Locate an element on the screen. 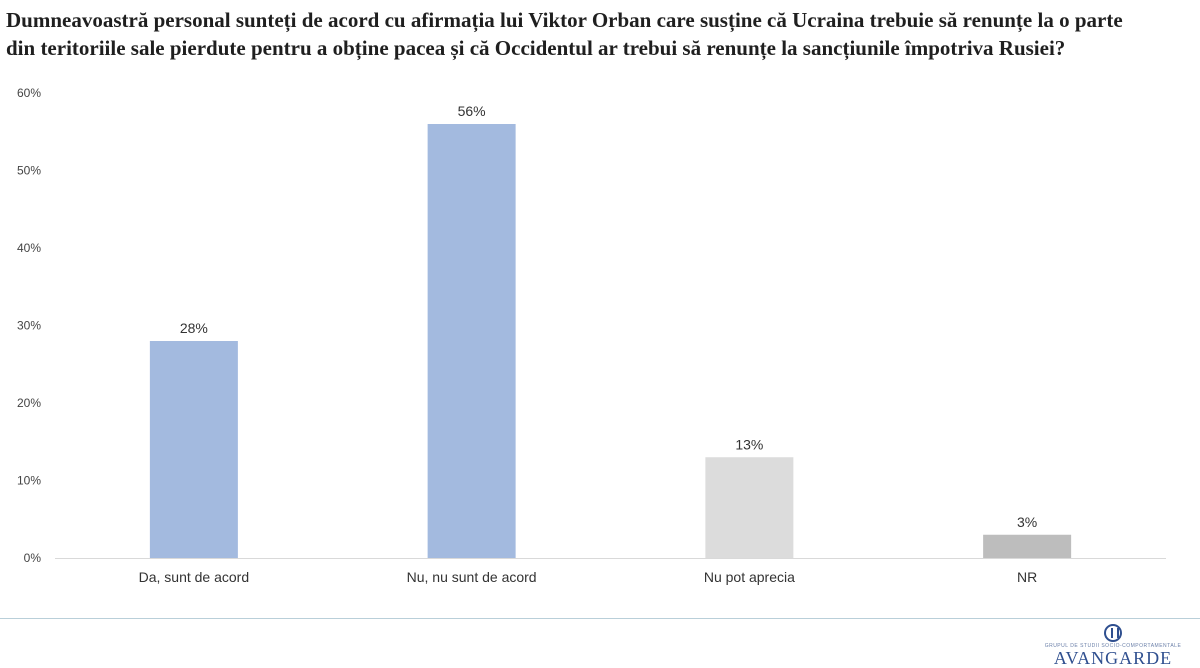  x-tick-label: Nu, nu sunt de acord is located at coordinates (472, 577).